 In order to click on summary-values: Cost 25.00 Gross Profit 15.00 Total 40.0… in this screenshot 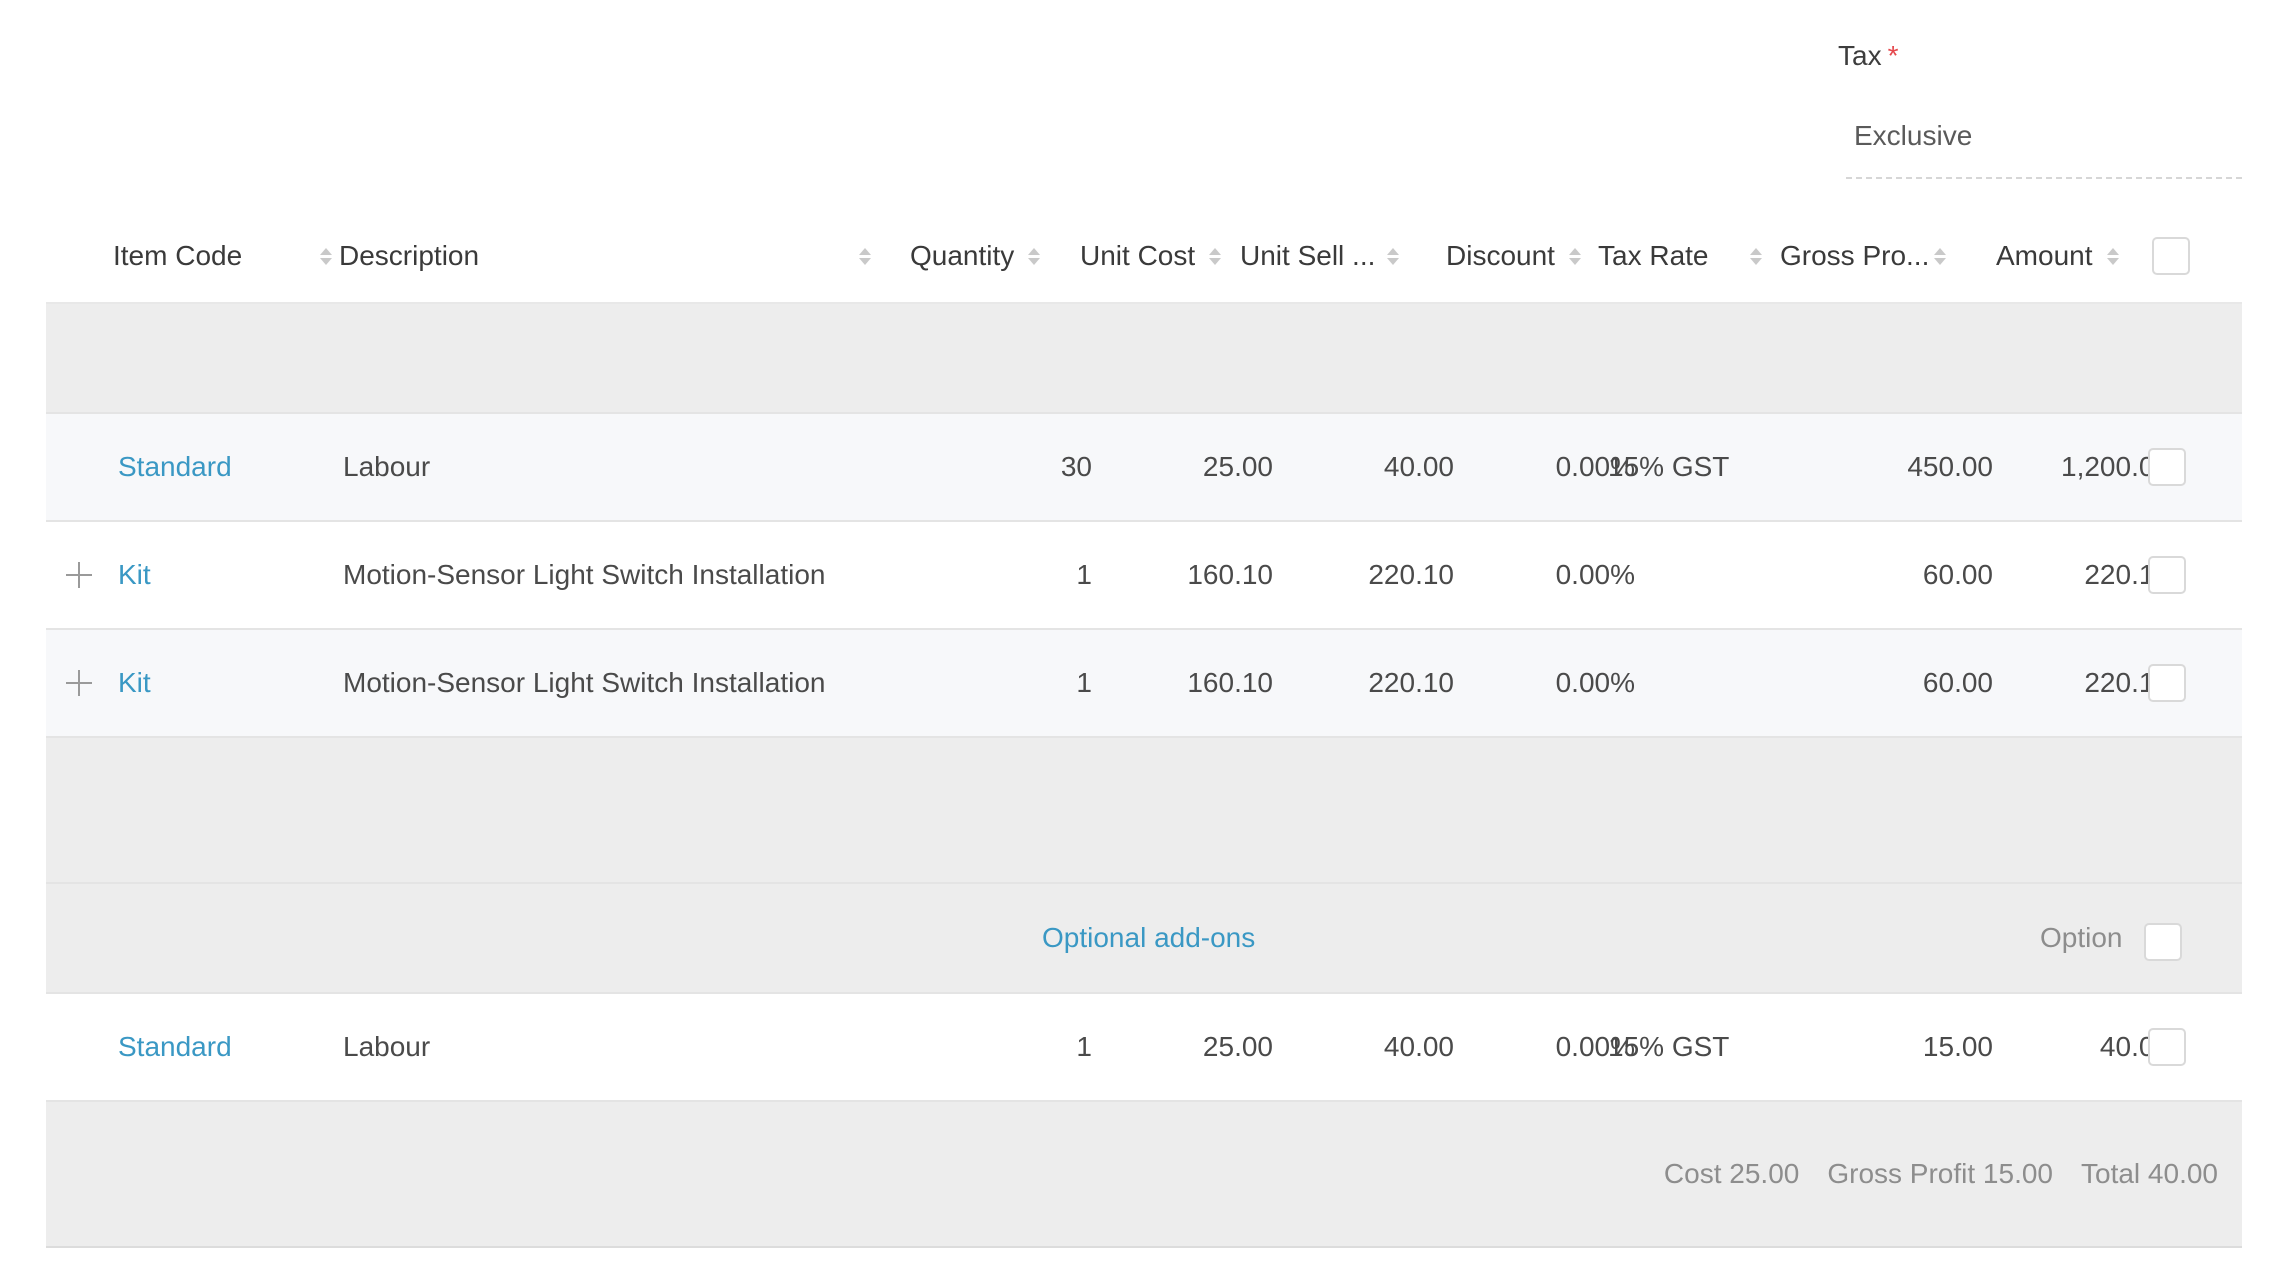, I will do `click(1882, 1174)`.